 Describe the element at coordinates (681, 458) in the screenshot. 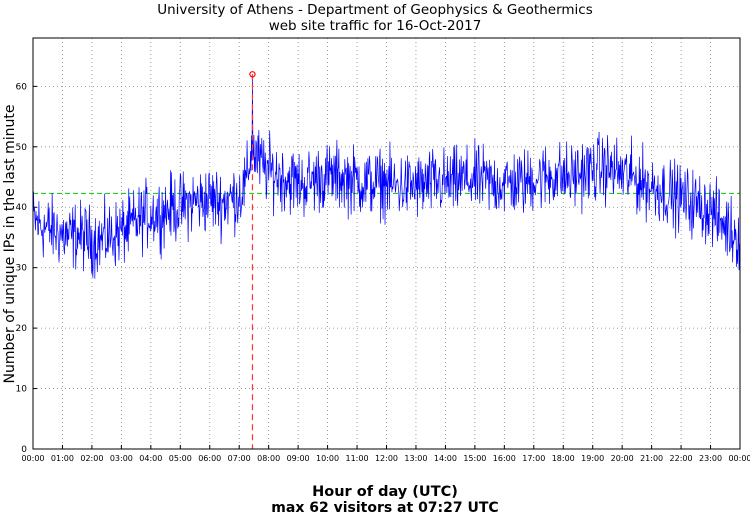

I see `x-tick-label: 22:00` at that location.